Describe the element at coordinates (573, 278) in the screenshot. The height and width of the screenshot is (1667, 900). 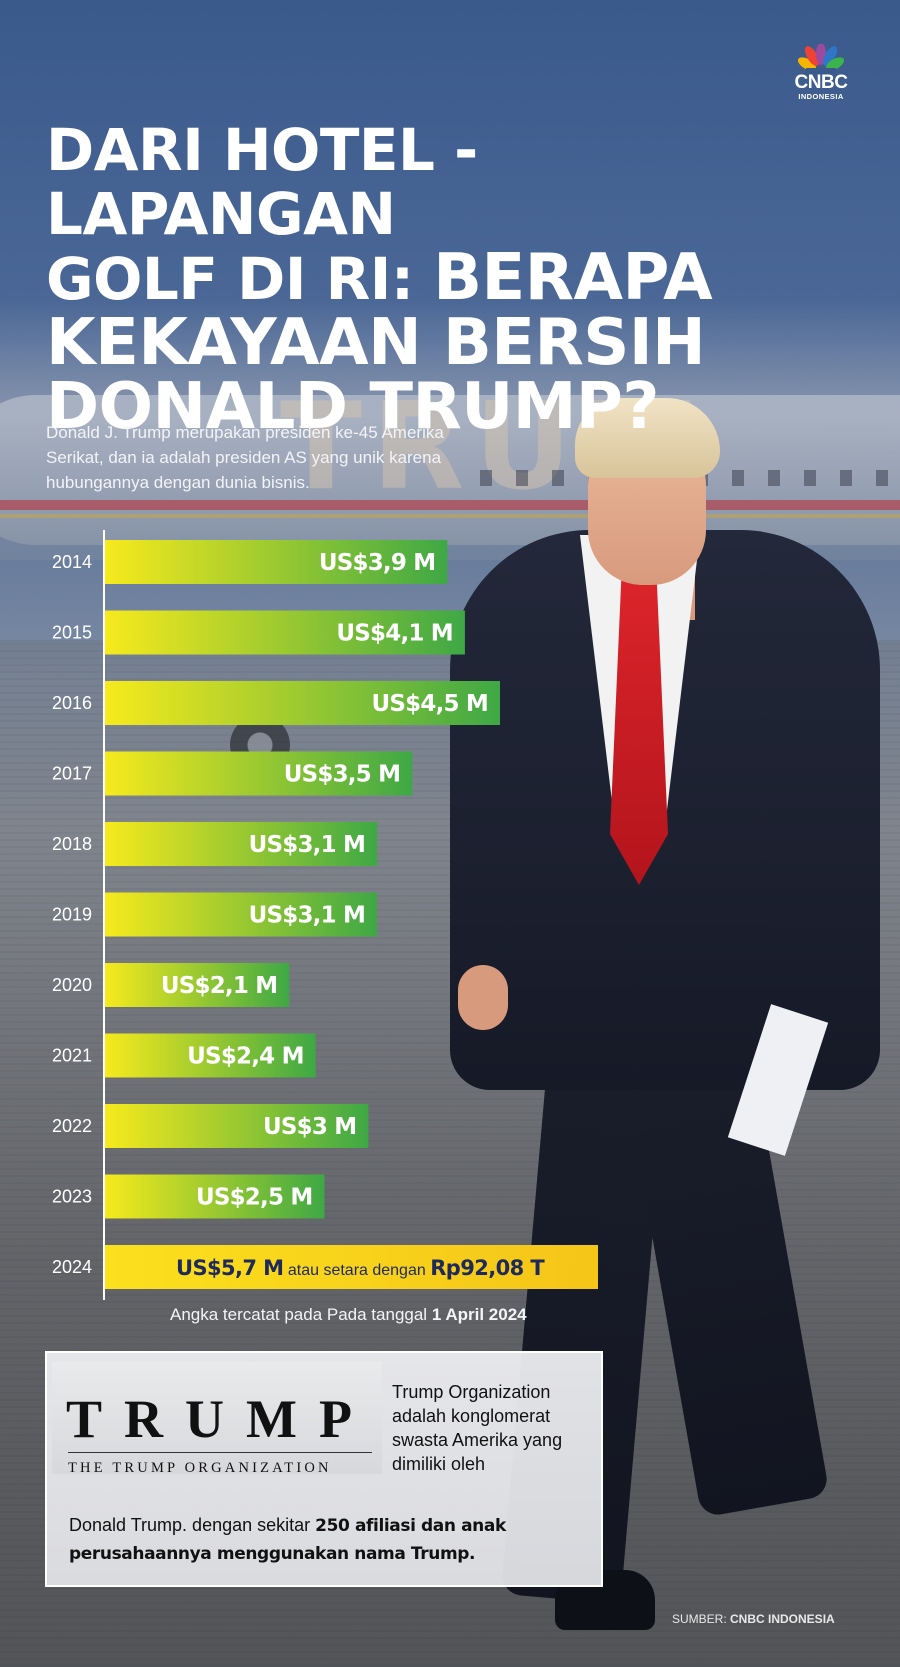
I see `title-line-2b: BERAPA` at that location.